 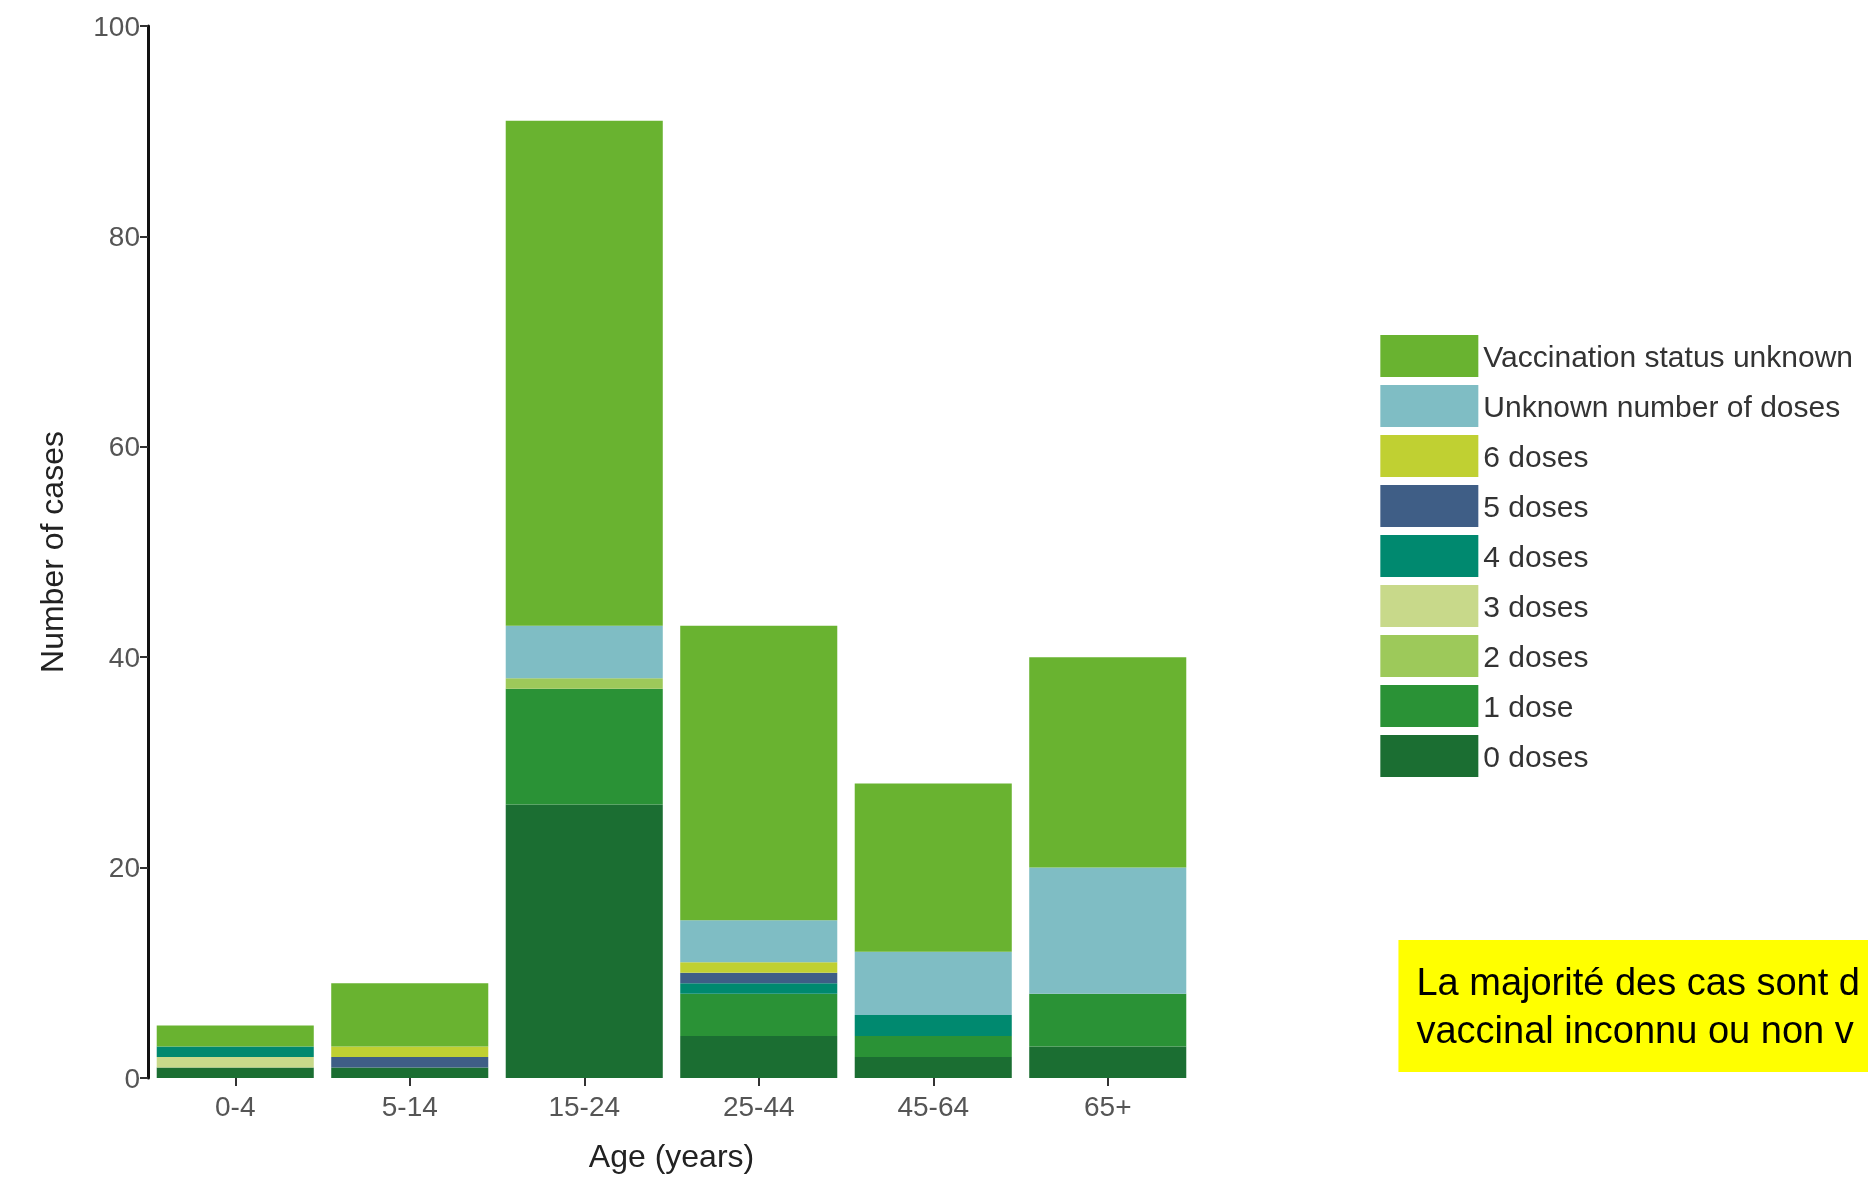 What do you see at coordinates (1536, 756) in the screenshot?
I see `legend-label: 0 doses` at bounding box center [1536, 756].